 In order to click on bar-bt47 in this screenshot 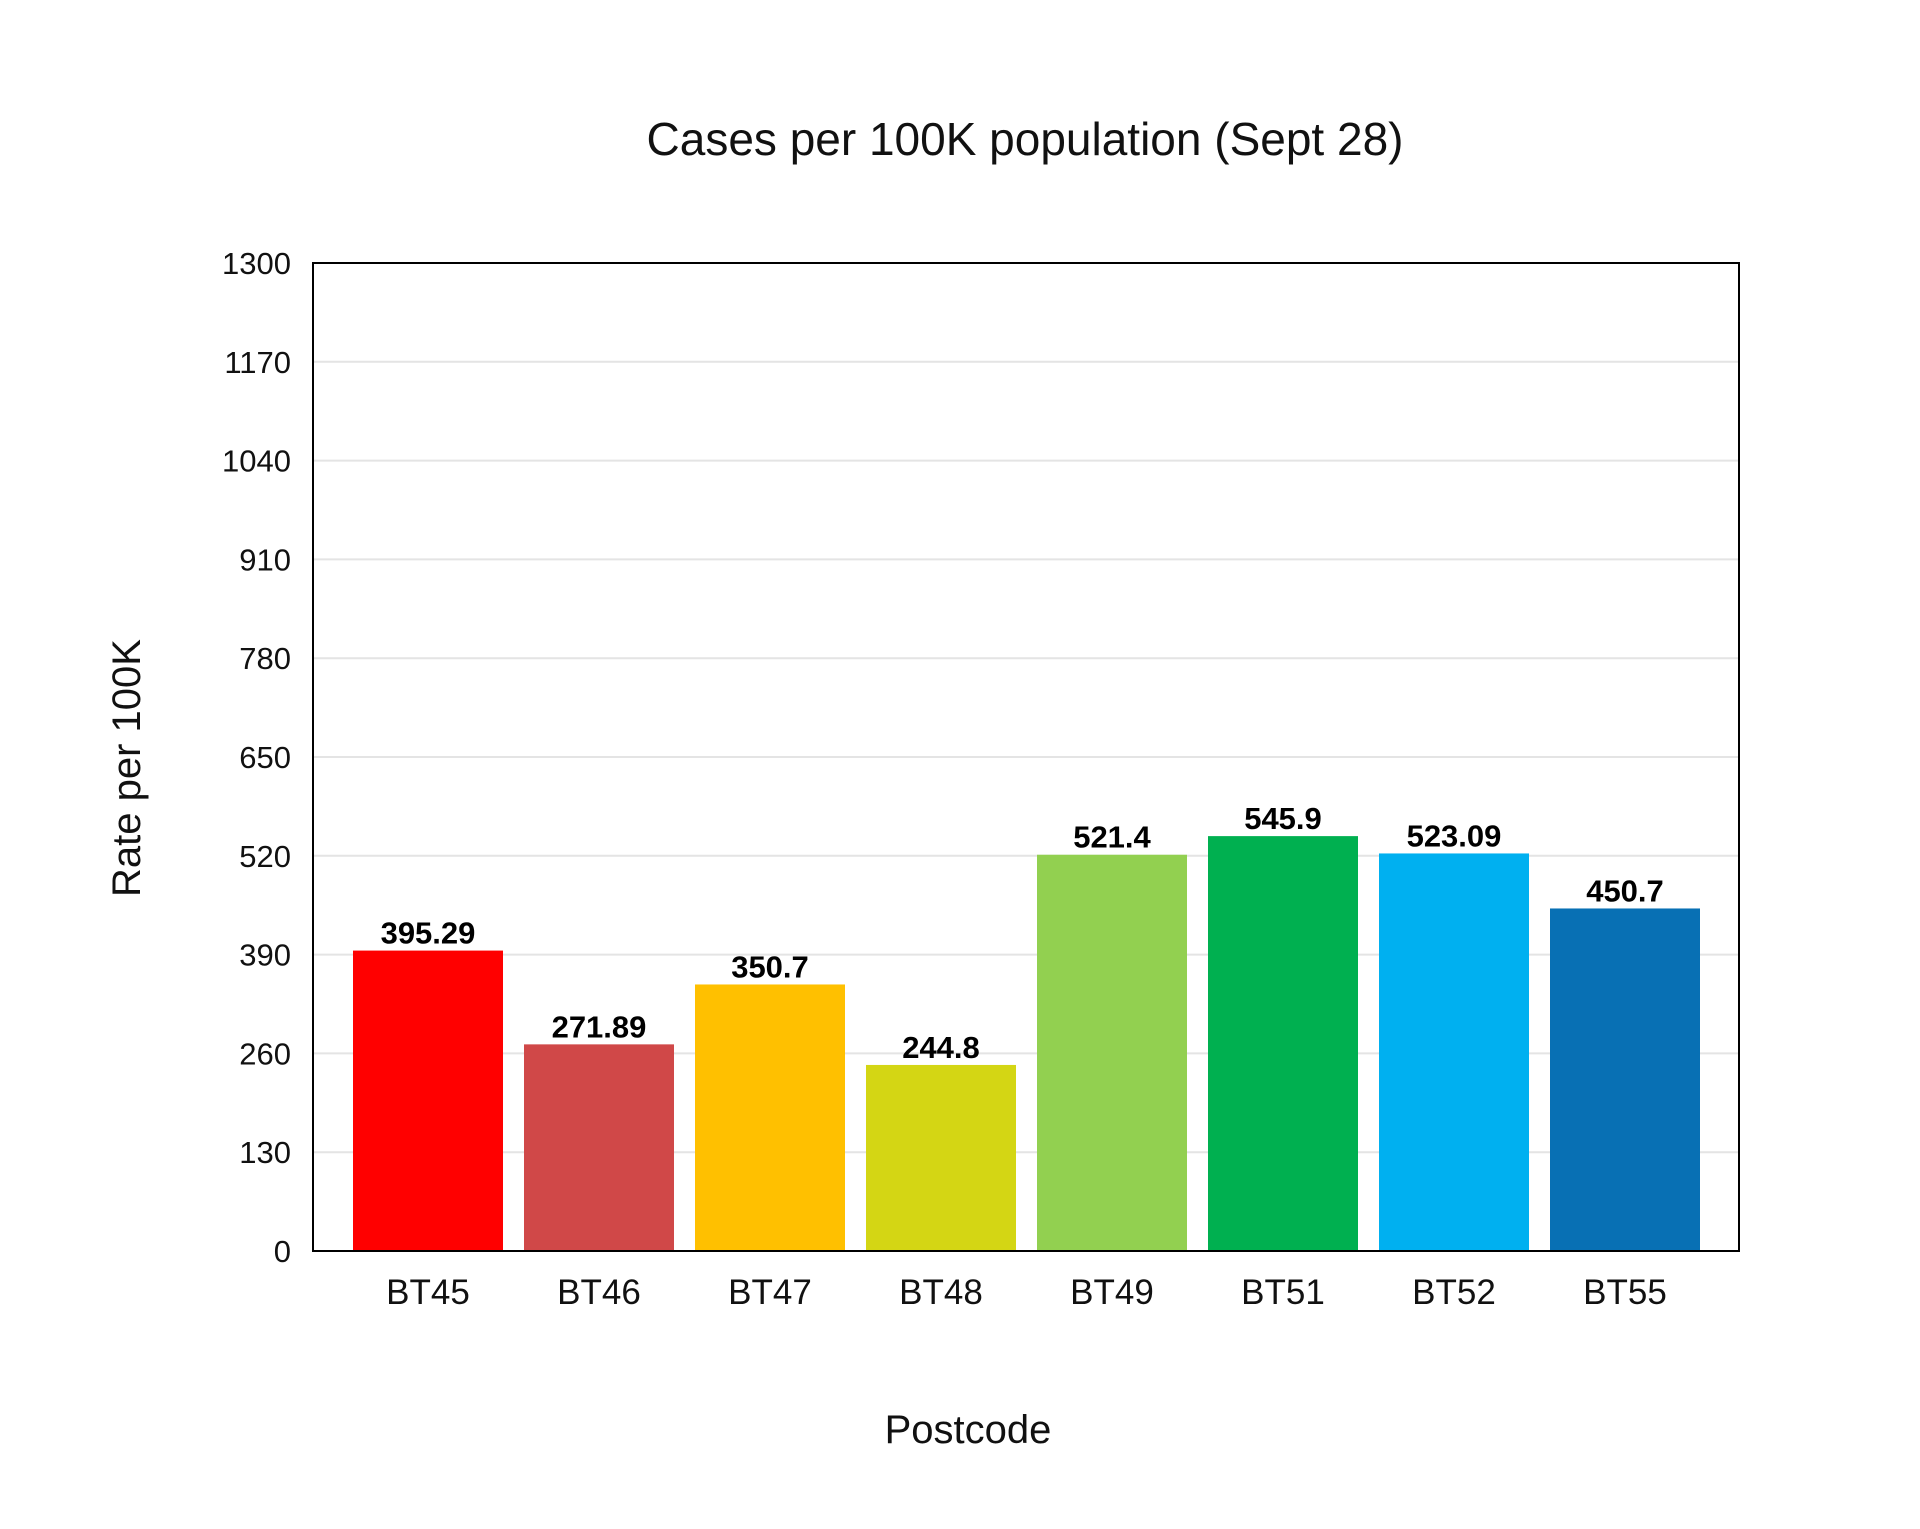, I will do `click(770, 1117)`.